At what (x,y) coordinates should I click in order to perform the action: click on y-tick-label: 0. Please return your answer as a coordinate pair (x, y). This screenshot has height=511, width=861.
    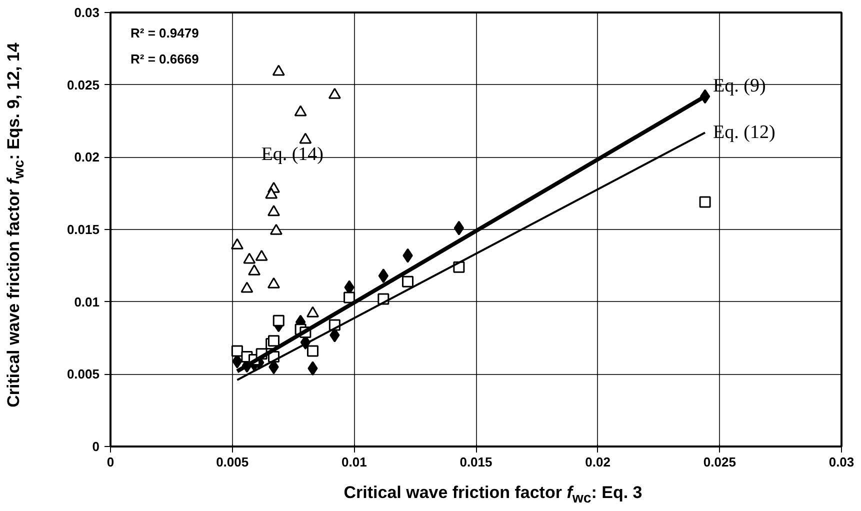
    Looking at the image, I should click on (96, 446).